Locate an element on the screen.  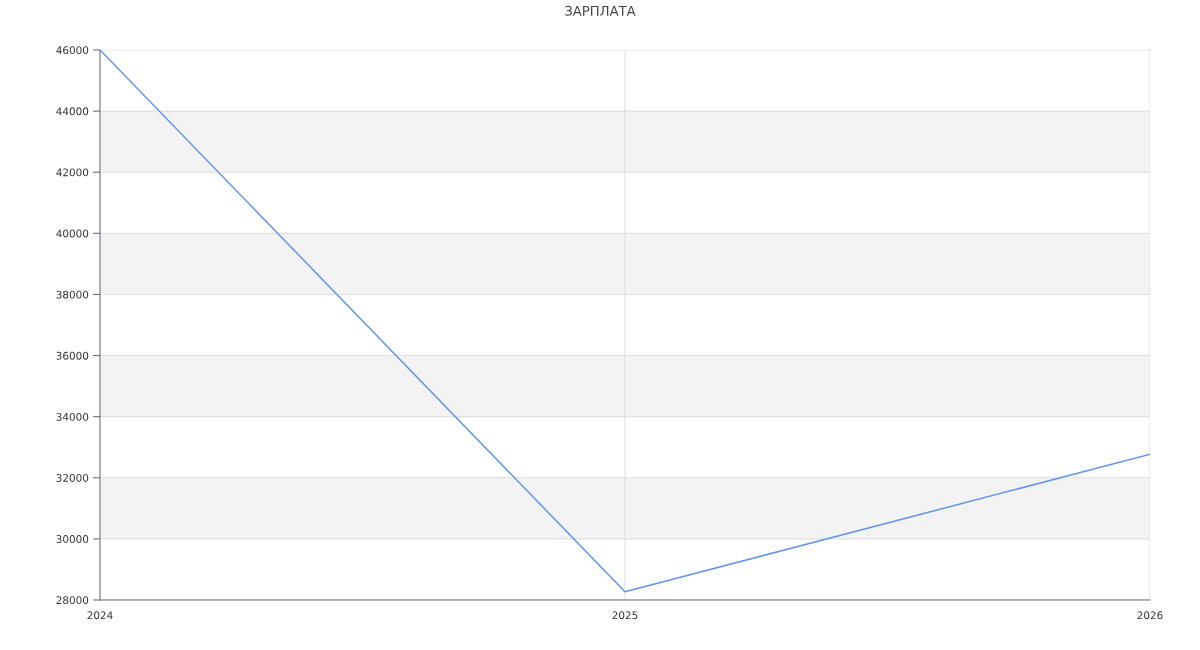
y-tick-label: 28000 is located at coordinates (72, 600).